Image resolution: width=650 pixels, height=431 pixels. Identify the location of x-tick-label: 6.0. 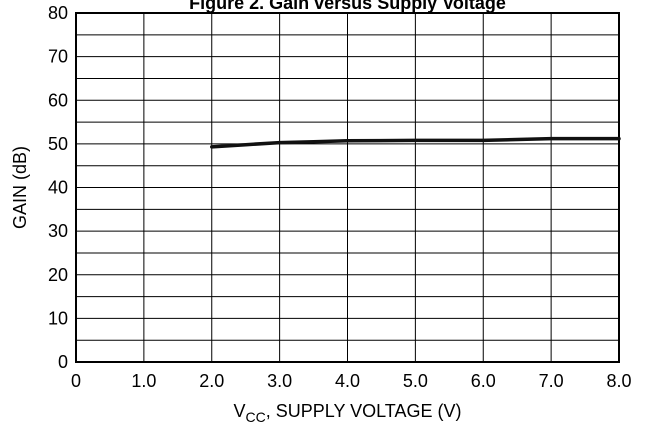
(483, 381).